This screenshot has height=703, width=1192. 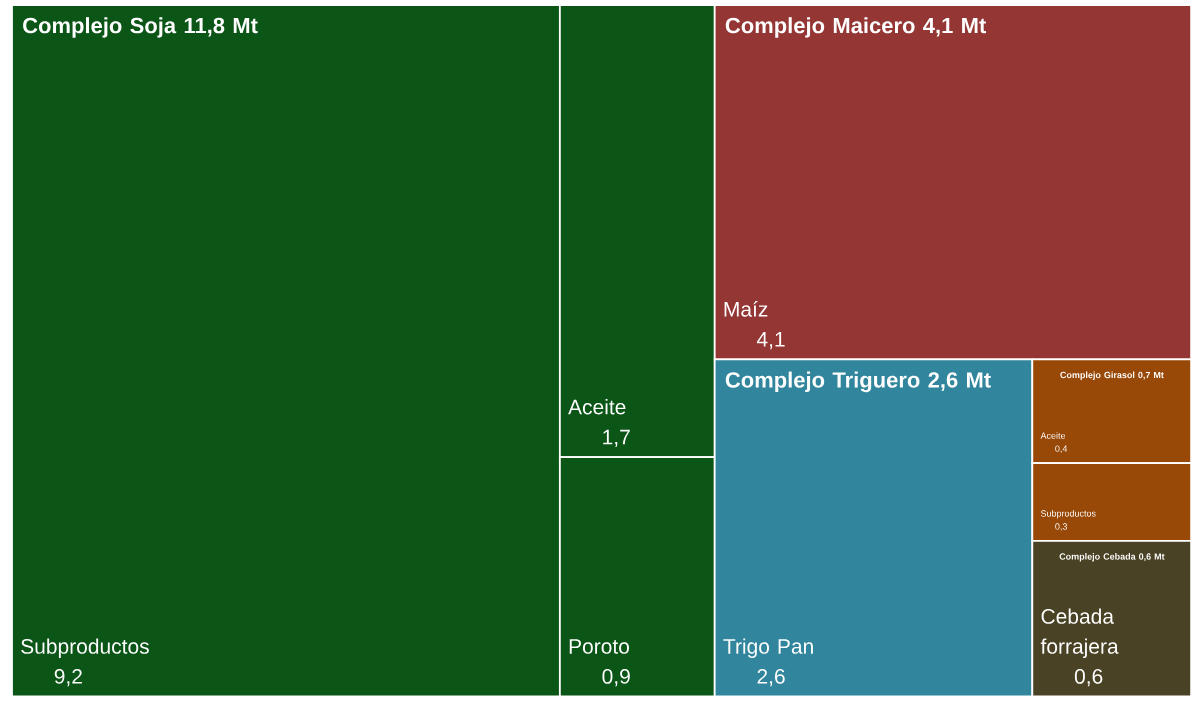 What do you see at coordinates (140, 27) in the screenshot?
I see `series-label: Complejo Soja 11,8 Mt` at bounding box center [140, 27].